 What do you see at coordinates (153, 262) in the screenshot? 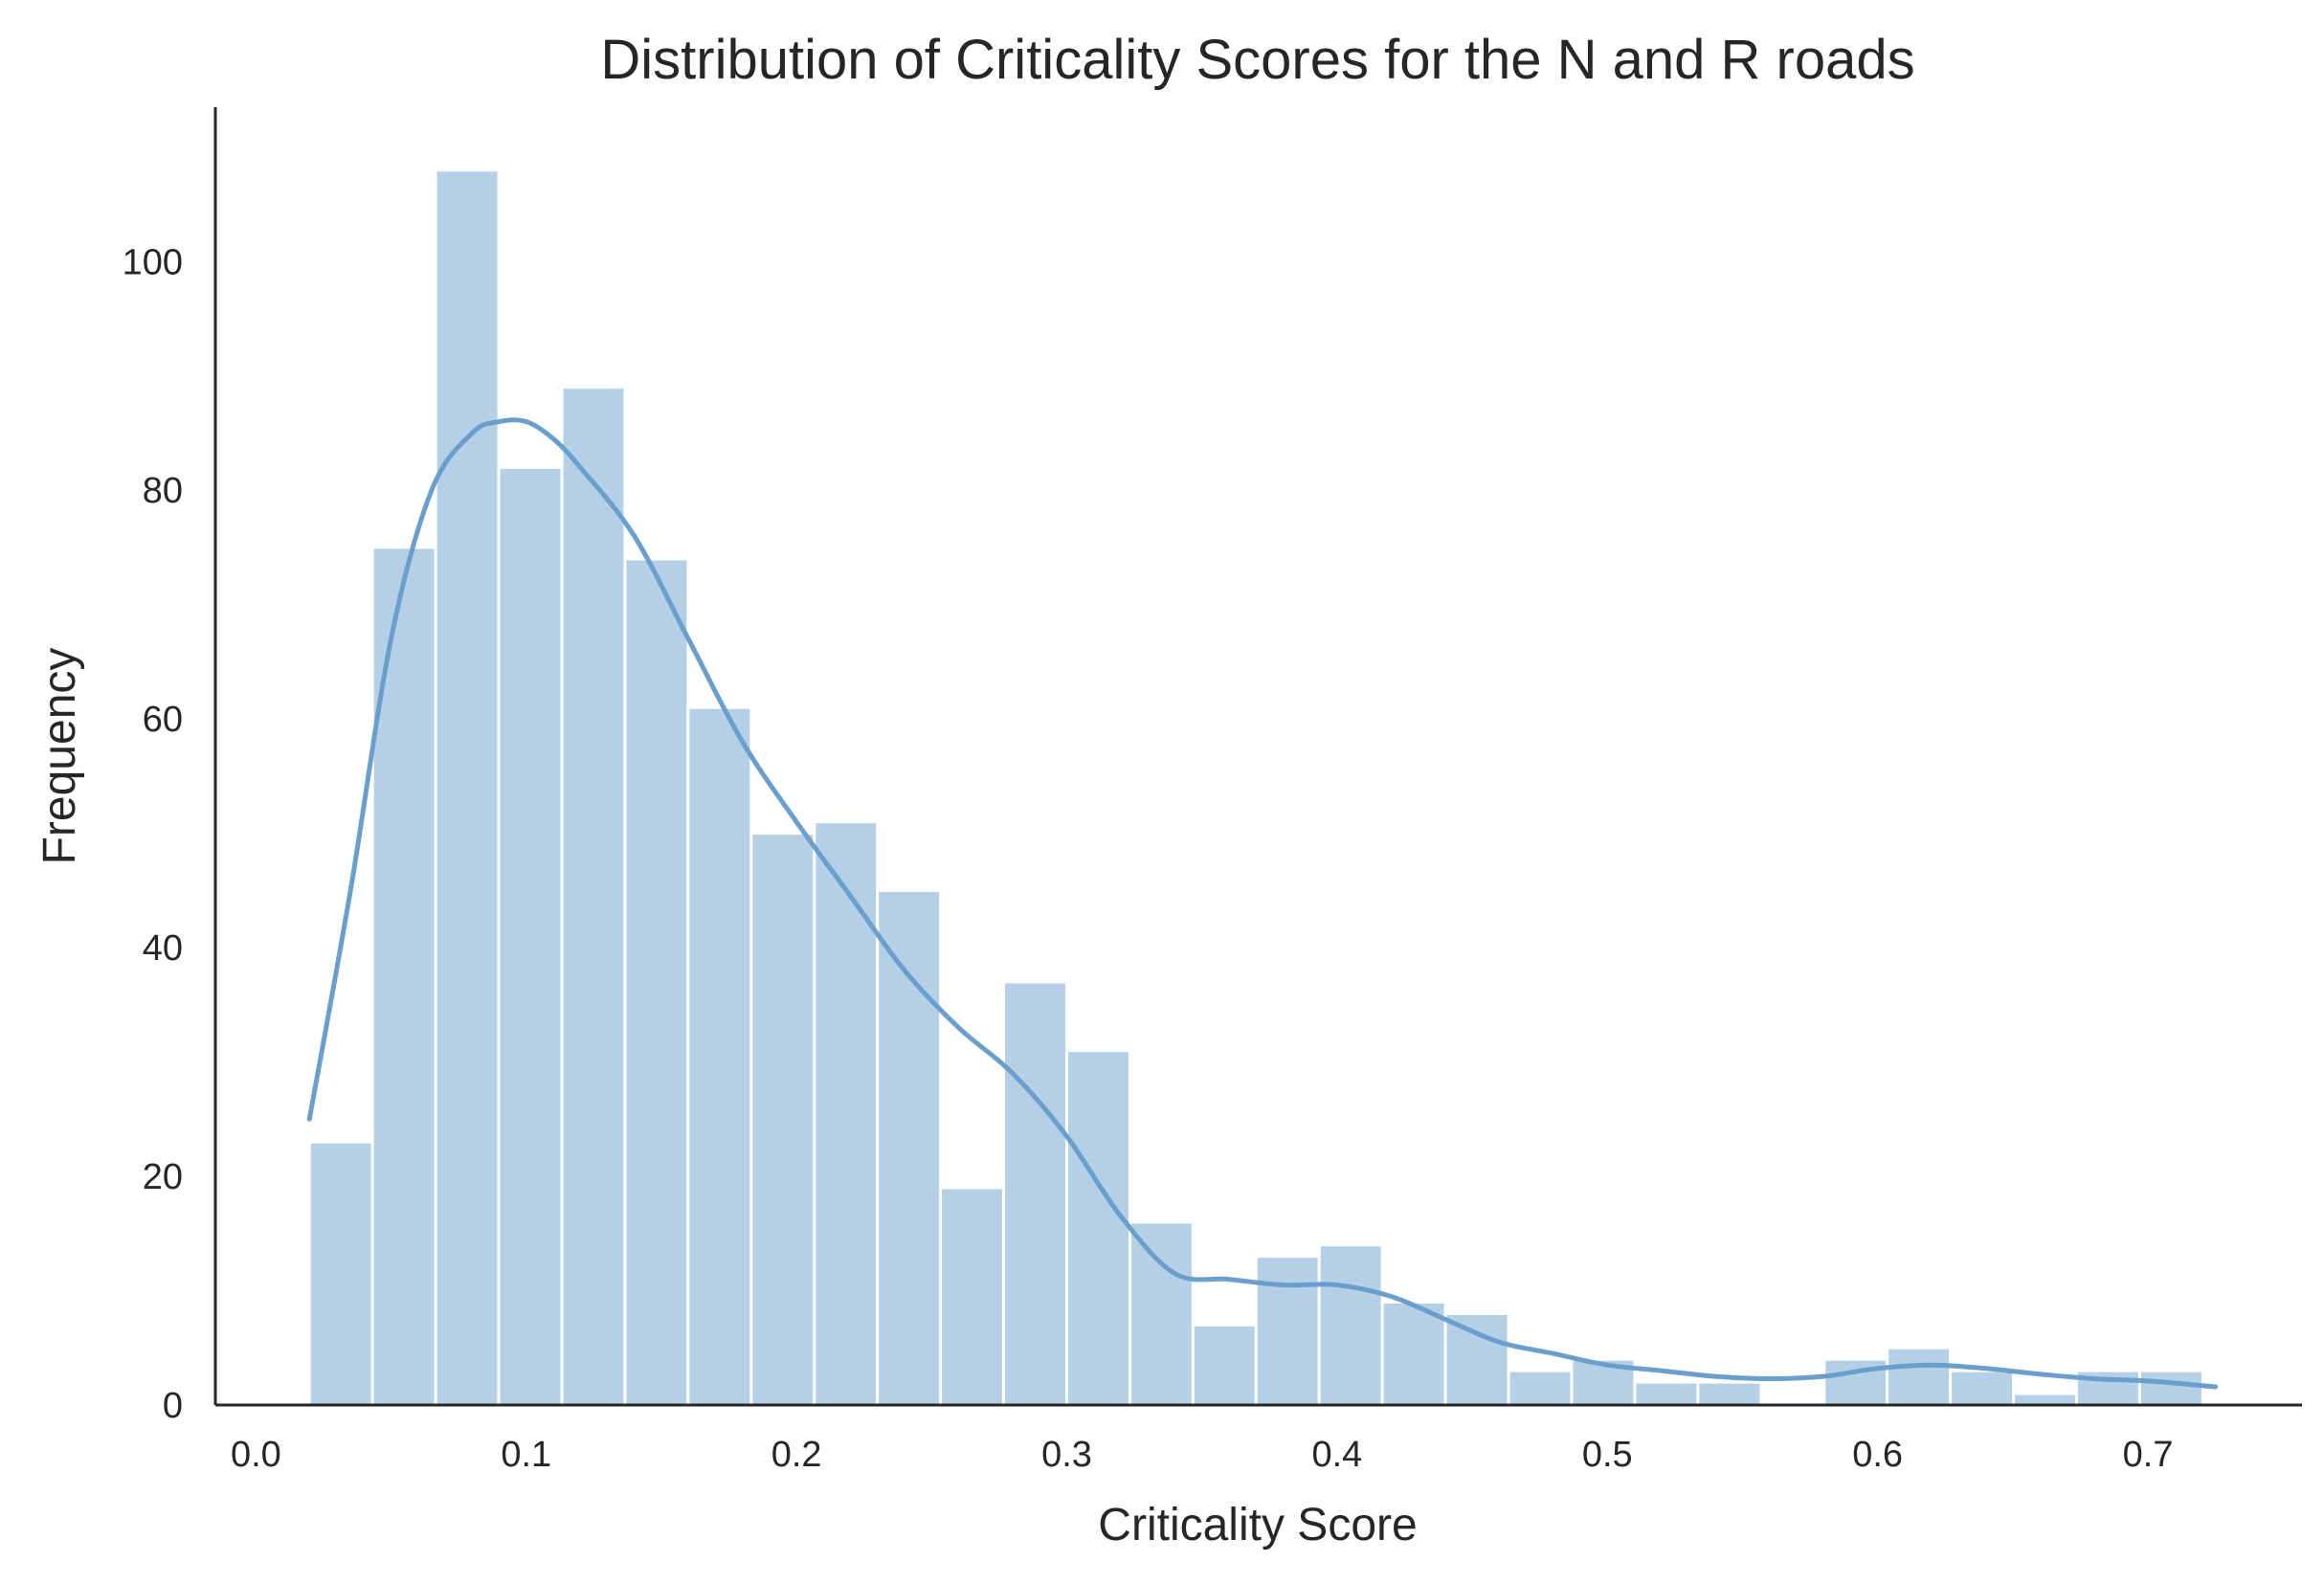
I see `y-tick-label: 100` at bounding box center [153, 262].